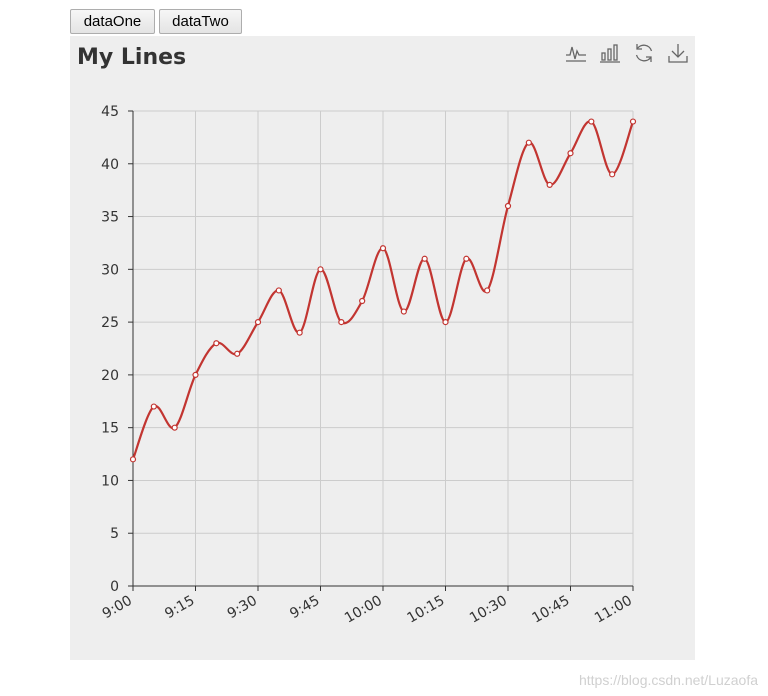  What do you see at coordinates (426, 610) in the screenshot?
I see `x-tick-label: 10:15` at bounding box center [426, 610].